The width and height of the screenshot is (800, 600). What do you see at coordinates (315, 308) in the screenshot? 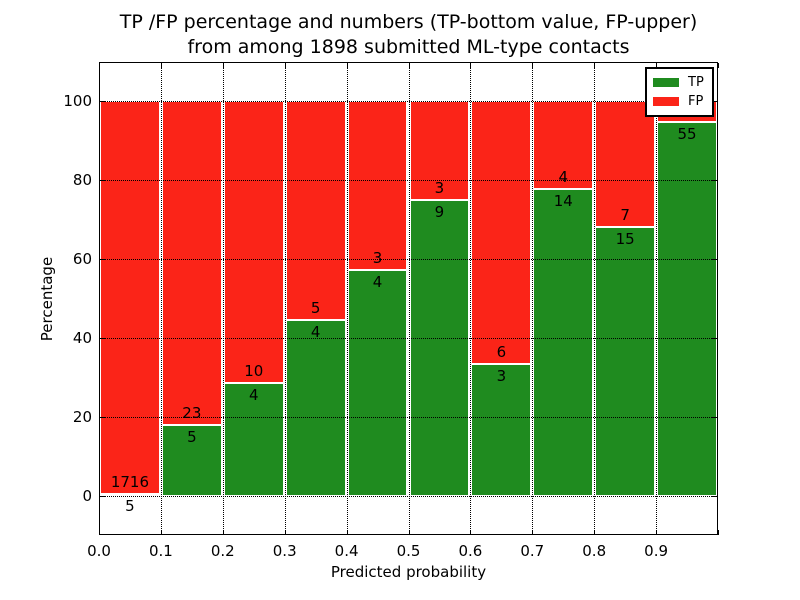
I see `fp-count-label: 5` at bounding box center [315, 308].